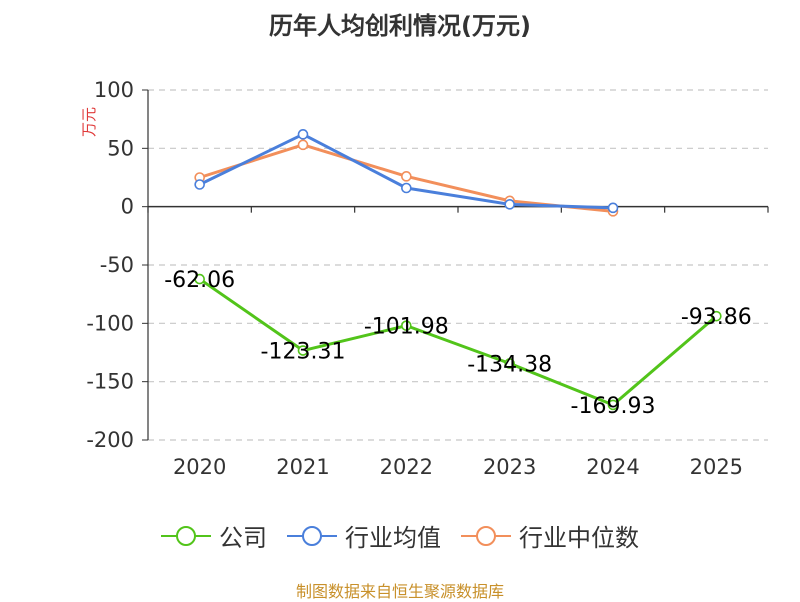 This screenshot has height=602, width=800. What do you see at coordinates (399, 591) in the screenshot?
I see `source-note: 制图数据来自恒生聚源数据库` at bounding box center [399, 591].